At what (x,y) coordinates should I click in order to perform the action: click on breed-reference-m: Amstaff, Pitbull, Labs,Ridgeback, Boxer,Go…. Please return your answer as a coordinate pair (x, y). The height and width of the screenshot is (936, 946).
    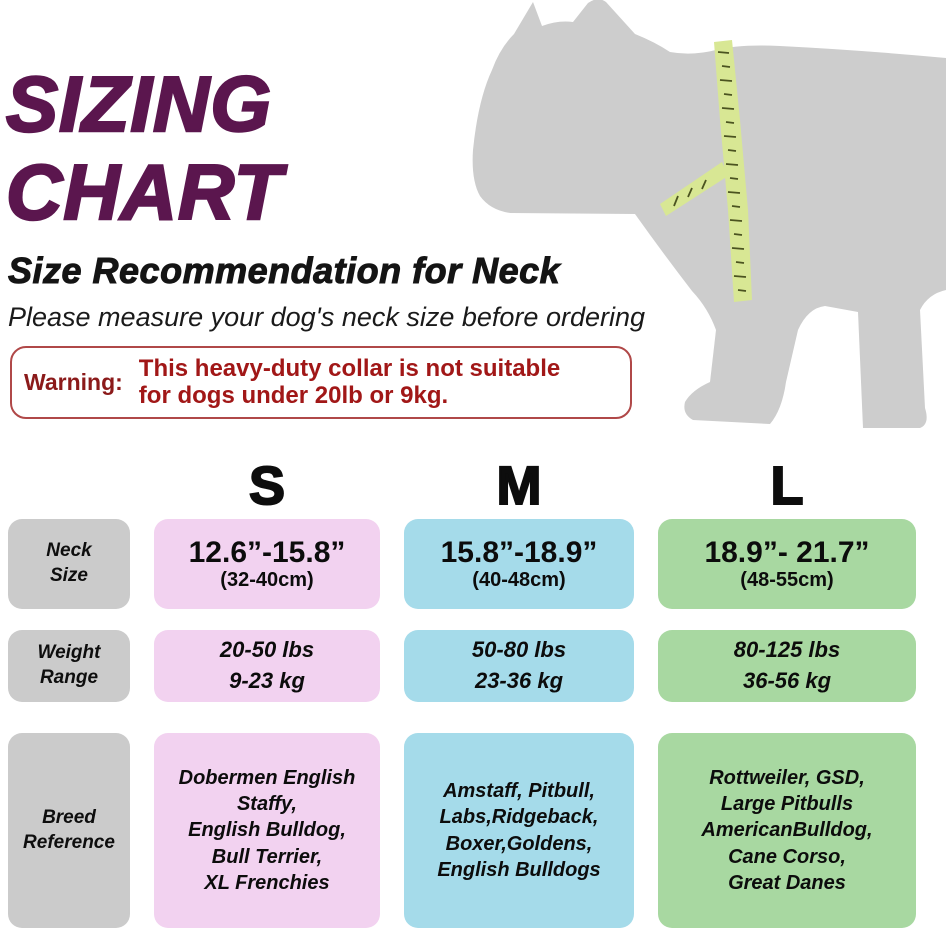
    Looking at the image, I should click on (519, 830).